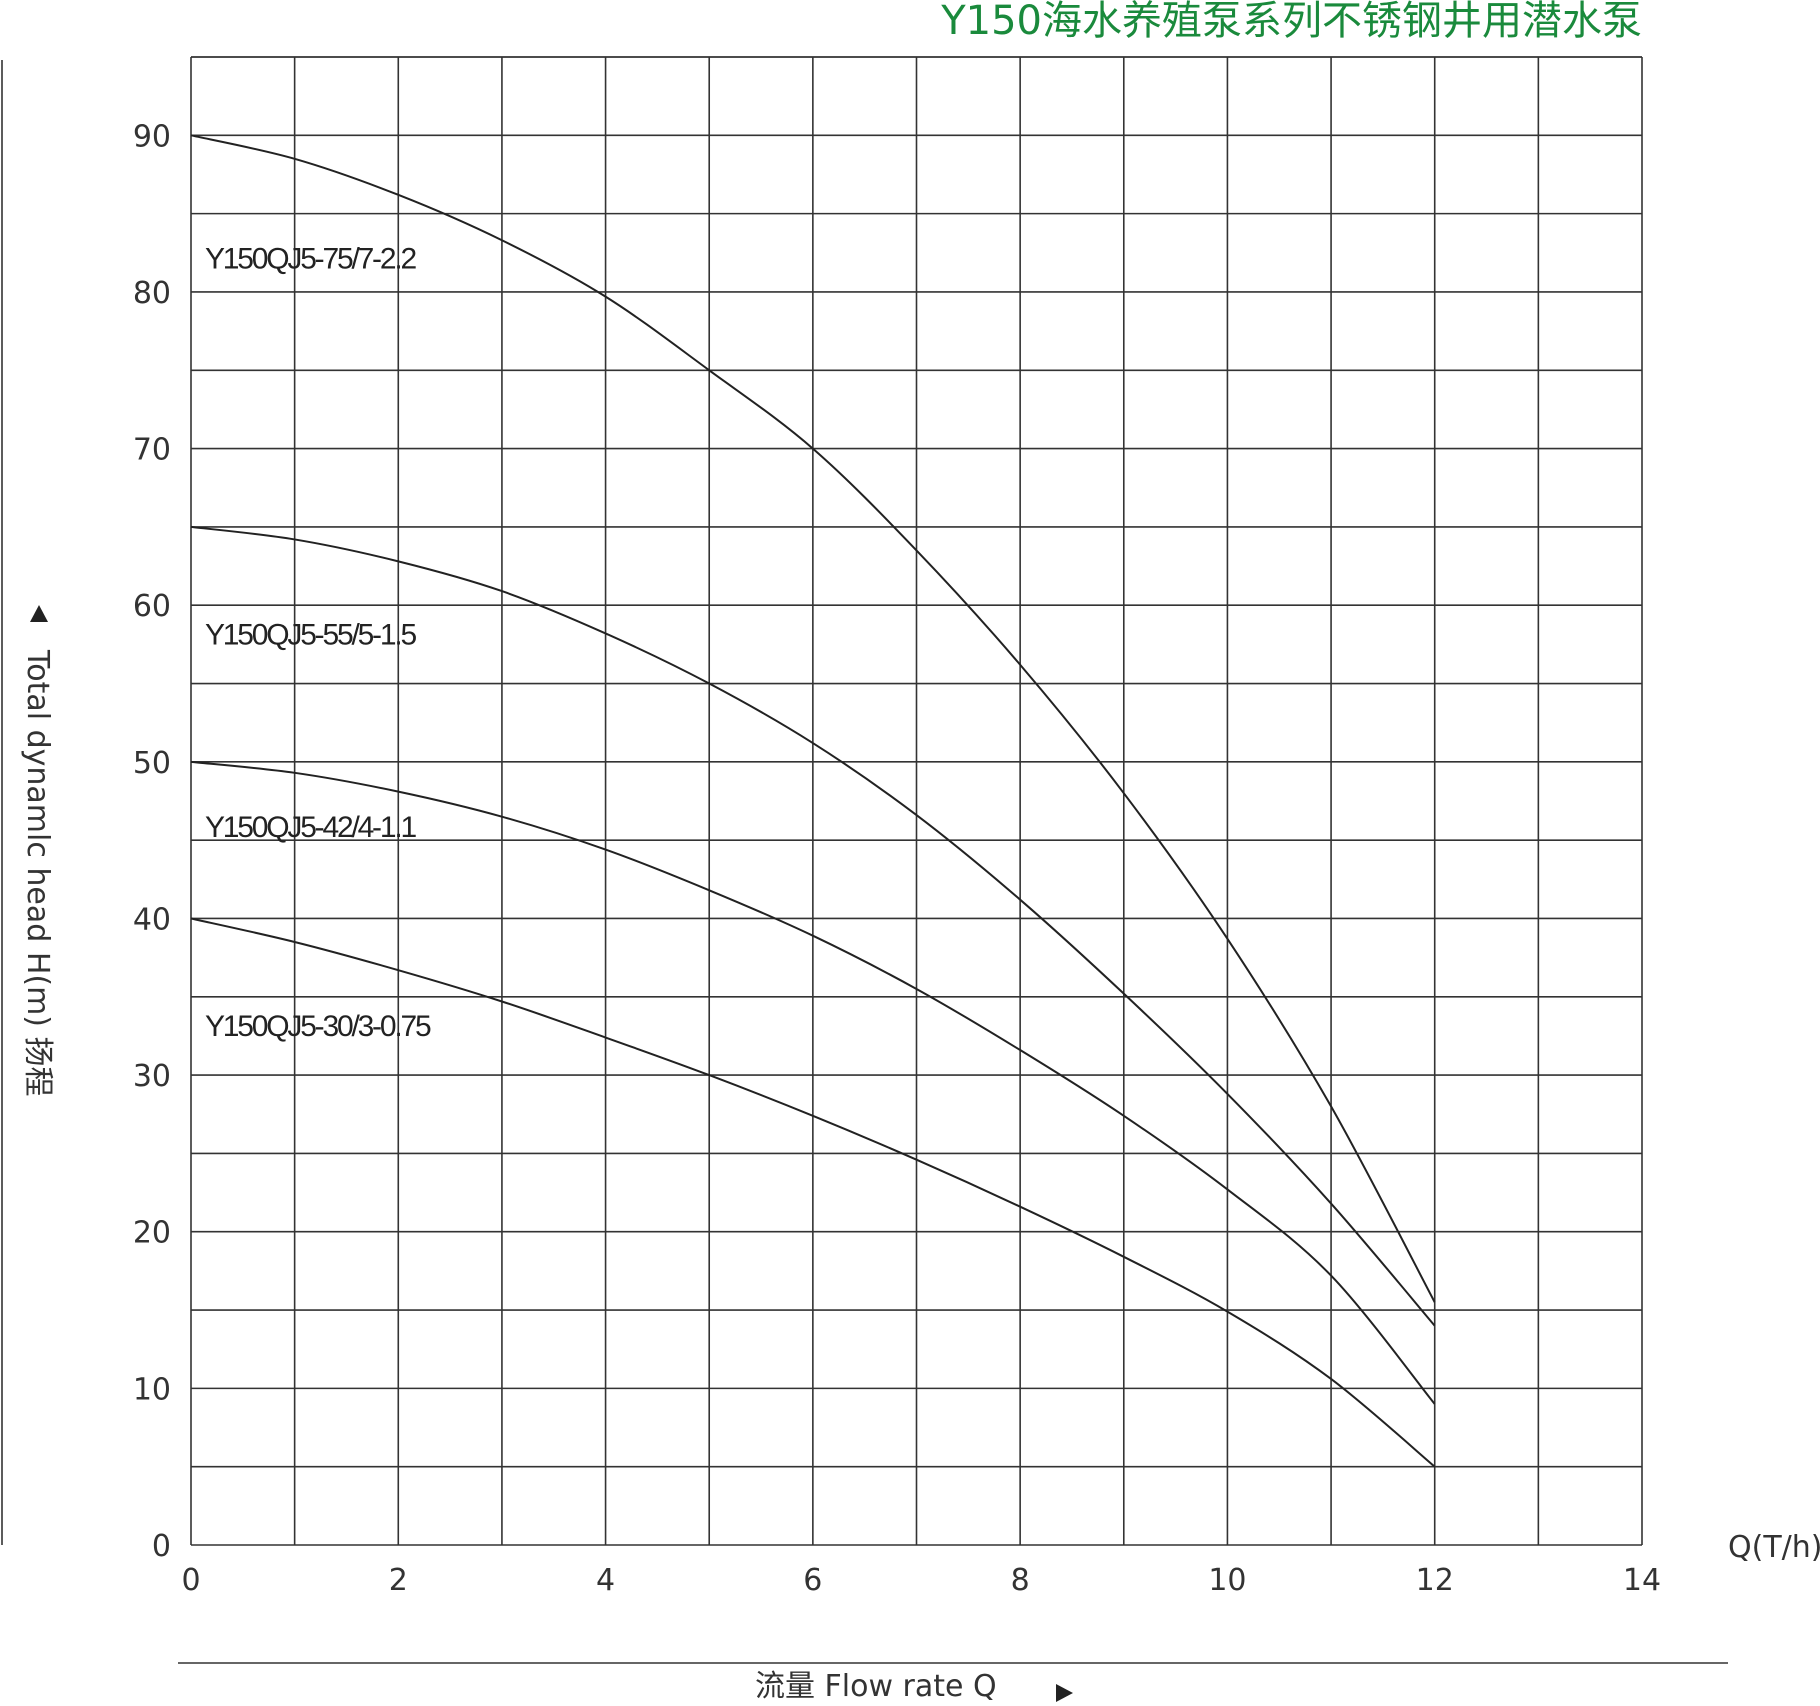 This screenshot has height=1706, width=1820. I want to click on series-label: Y150QJ5-55/5-1.5, so click(310, 634).